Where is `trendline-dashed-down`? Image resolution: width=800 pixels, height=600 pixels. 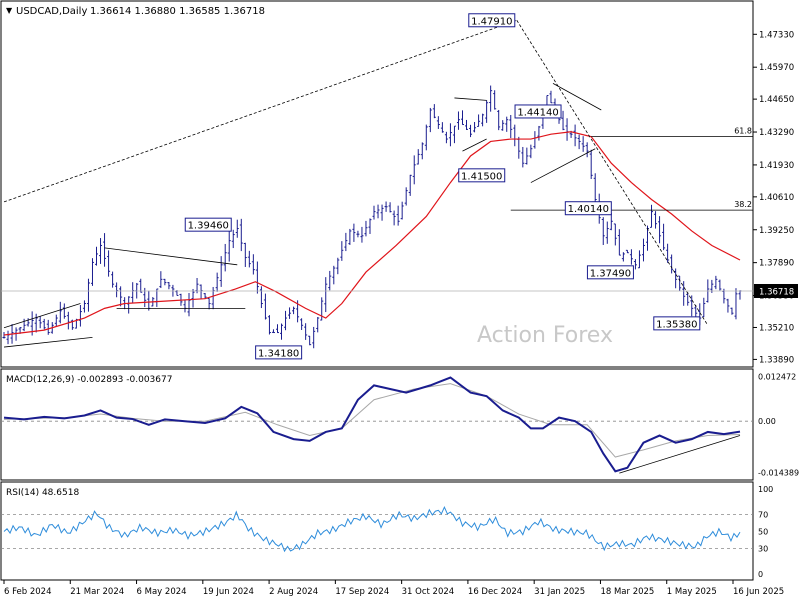 trendline-dashed-down is located at coordinates (612, 173).